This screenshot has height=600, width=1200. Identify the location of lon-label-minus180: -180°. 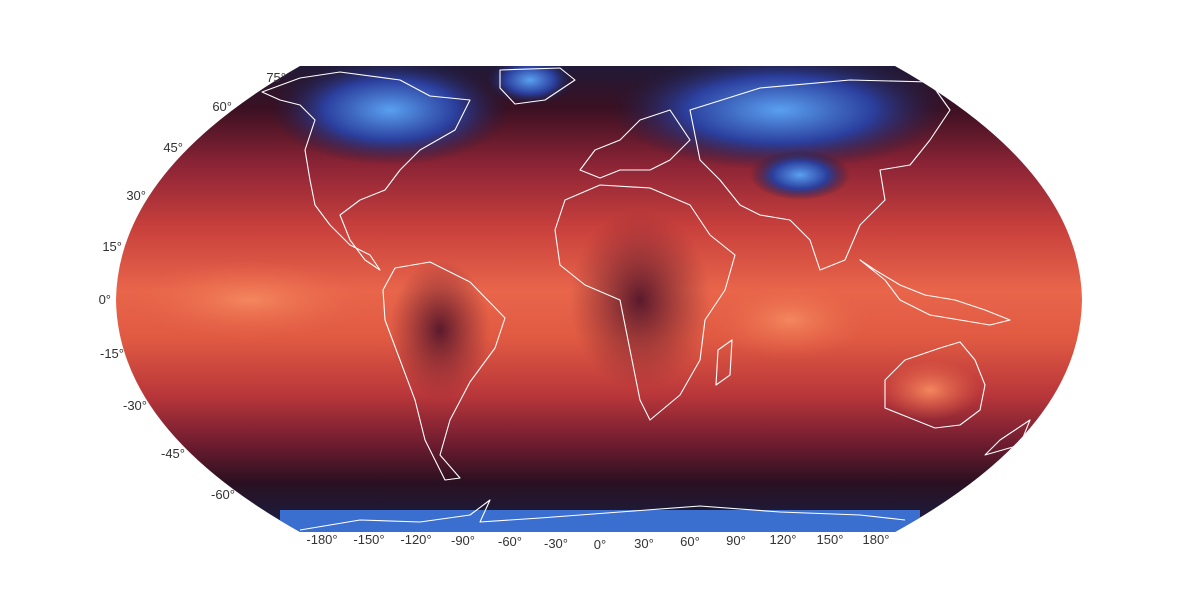
(321, 539).